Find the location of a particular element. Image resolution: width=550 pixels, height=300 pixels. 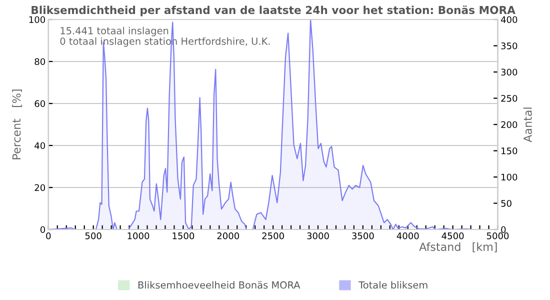

y2-tick-label: 150 is located at coordinates (510, 150).